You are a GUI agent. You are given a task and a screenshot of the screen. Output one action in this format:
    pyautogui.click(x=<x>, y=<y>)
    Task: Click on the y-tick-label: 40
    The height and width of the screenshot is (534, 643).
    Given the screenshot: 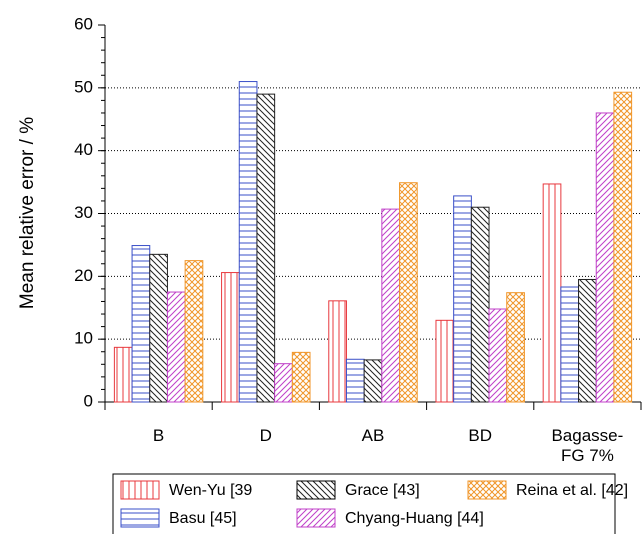 What is the action you would take?
    pyautogui.click(x=83, y=149)
    